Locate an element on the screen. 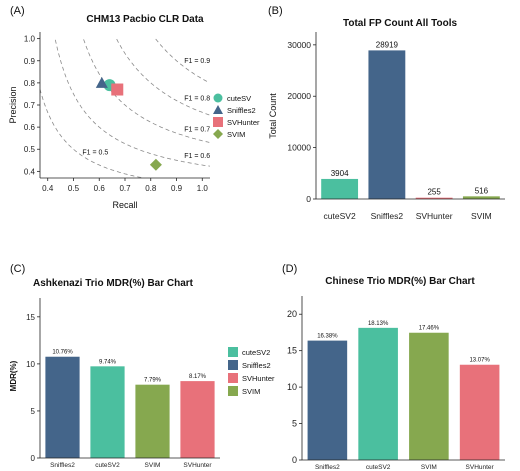 The width and height of the screenshot is (520, 471). panel-a-label: (A) is located at coordinates (17, 11).